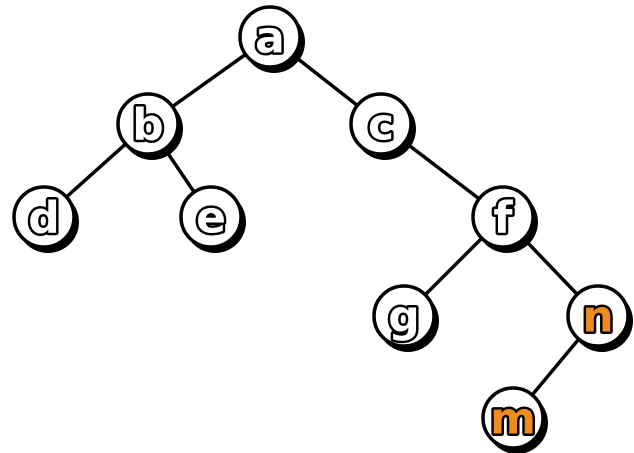 This screenshot has height=453, width=634. I want to click on tree-node-b: b, so click(149, 126).